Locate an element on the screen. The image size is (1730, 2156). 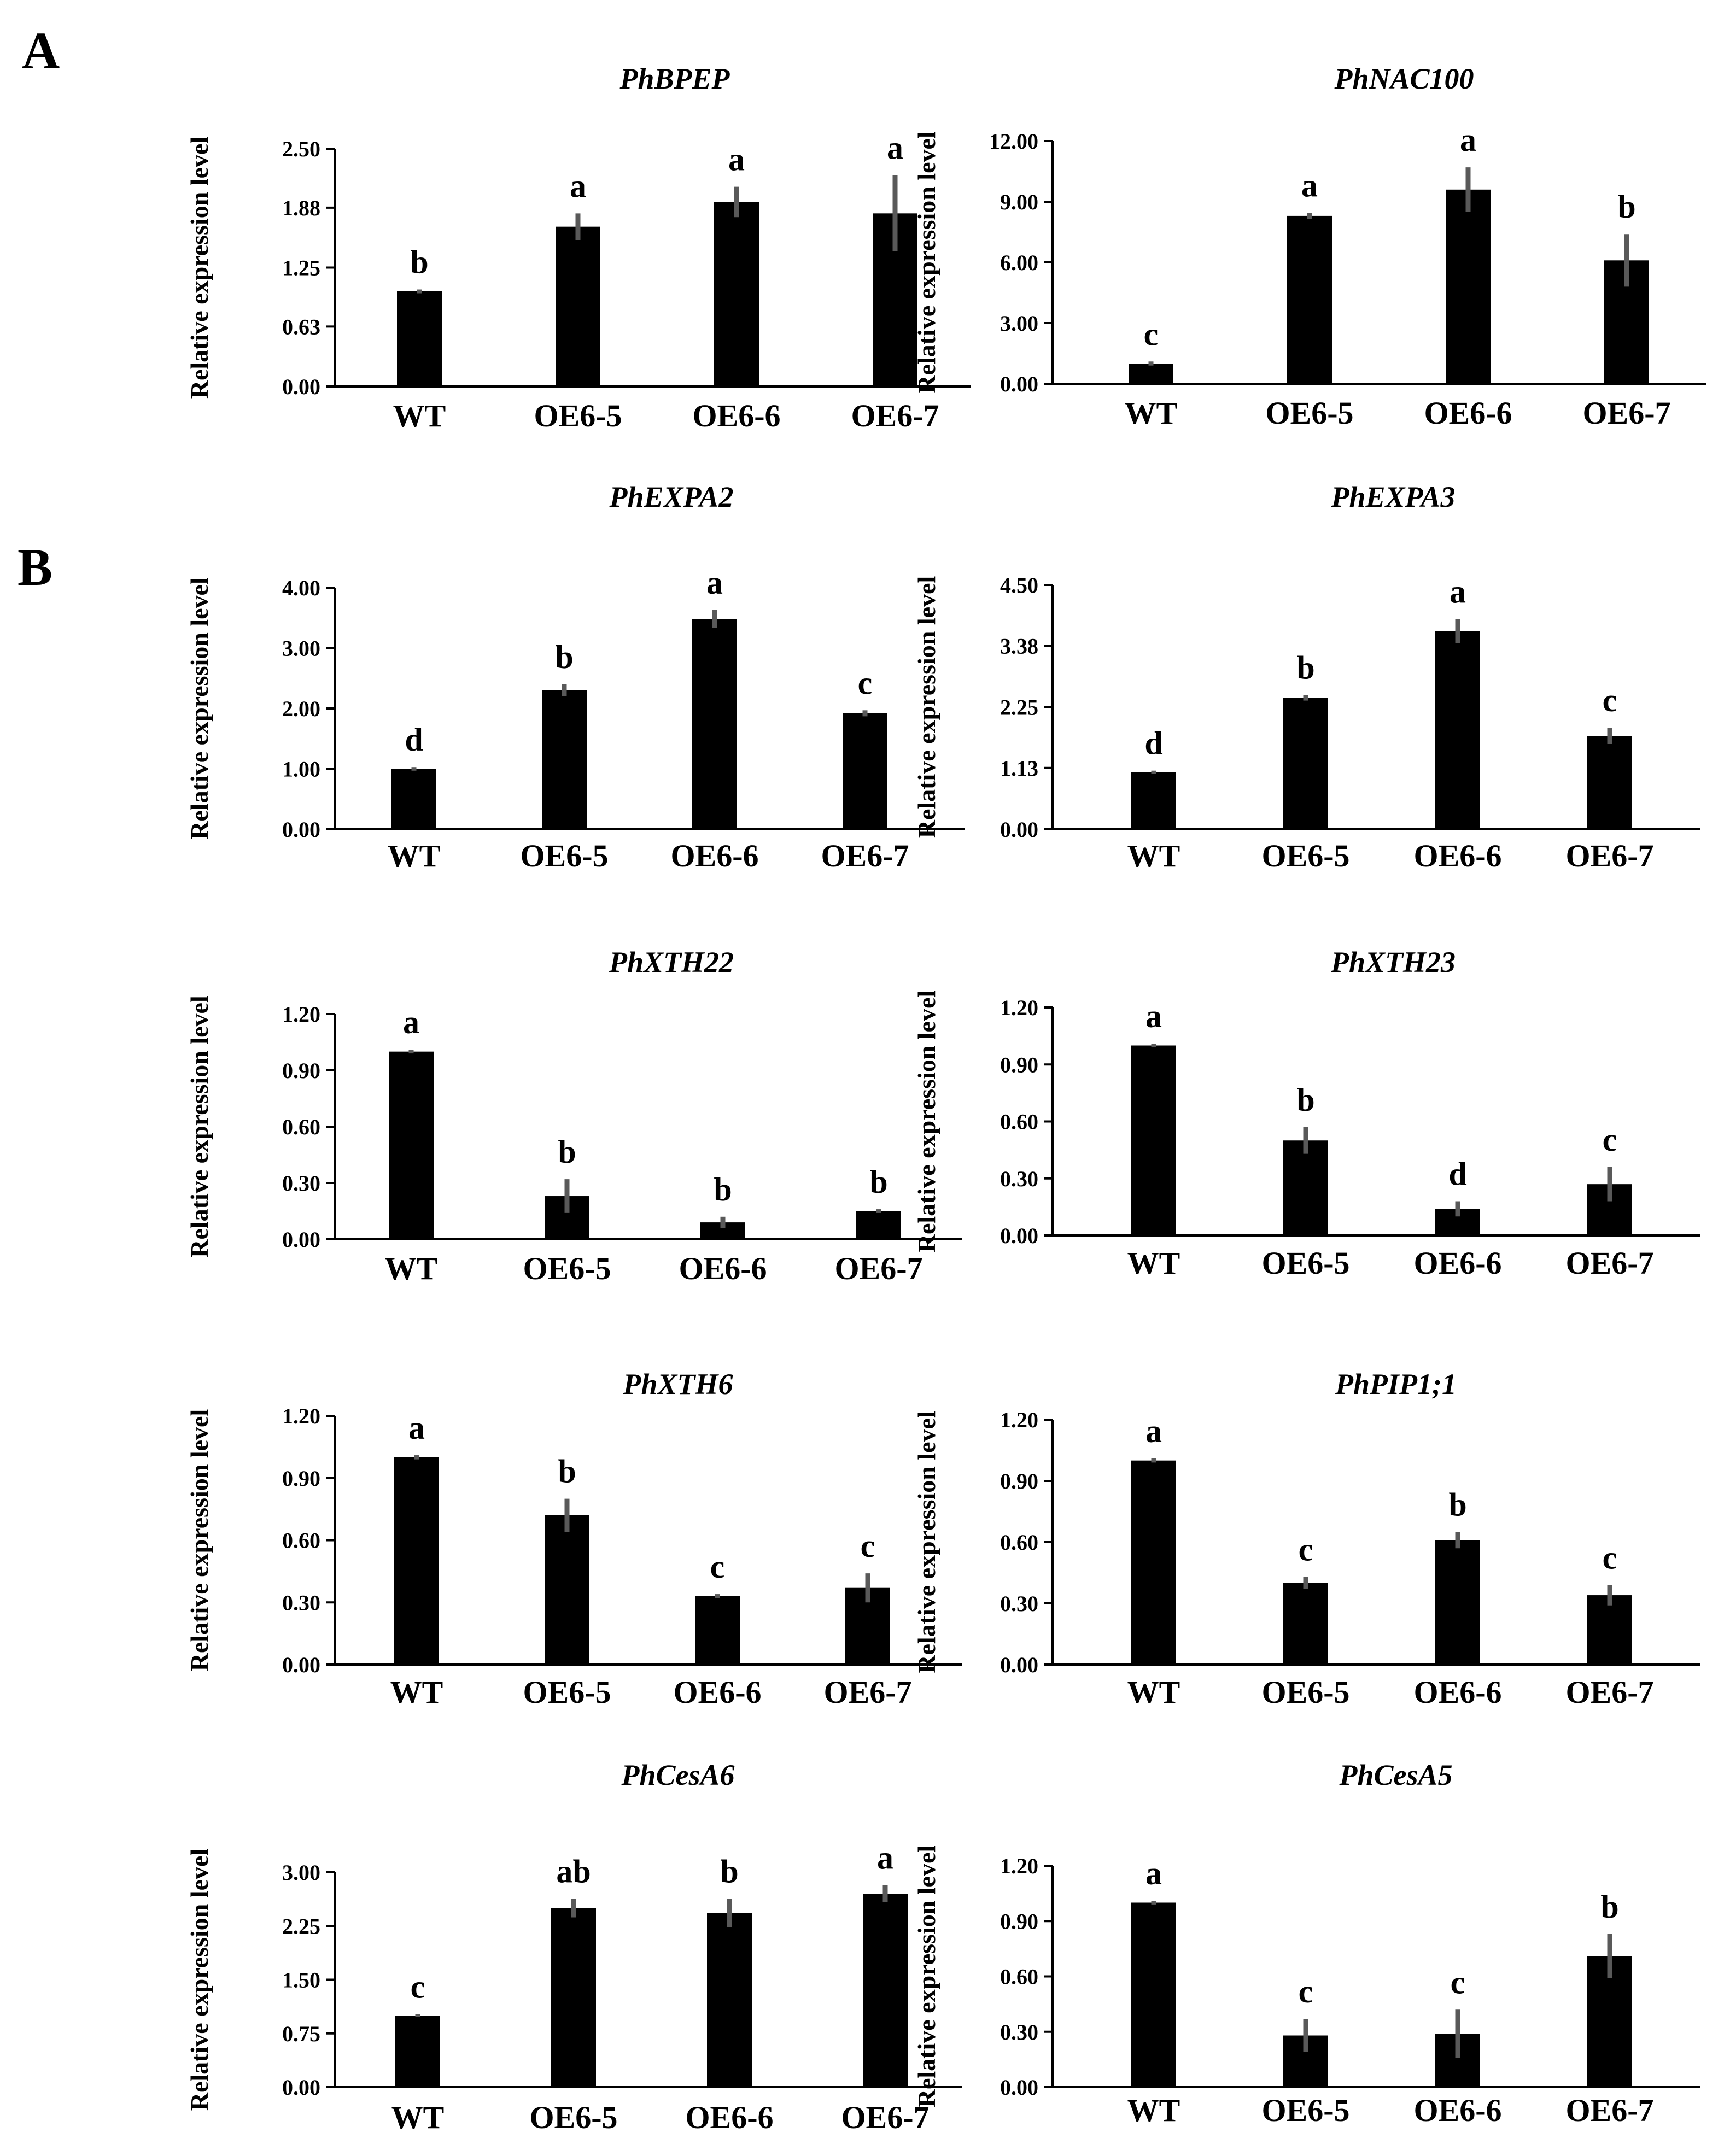
y-tick-label: 1.88 is located at coordinates (301, 208).